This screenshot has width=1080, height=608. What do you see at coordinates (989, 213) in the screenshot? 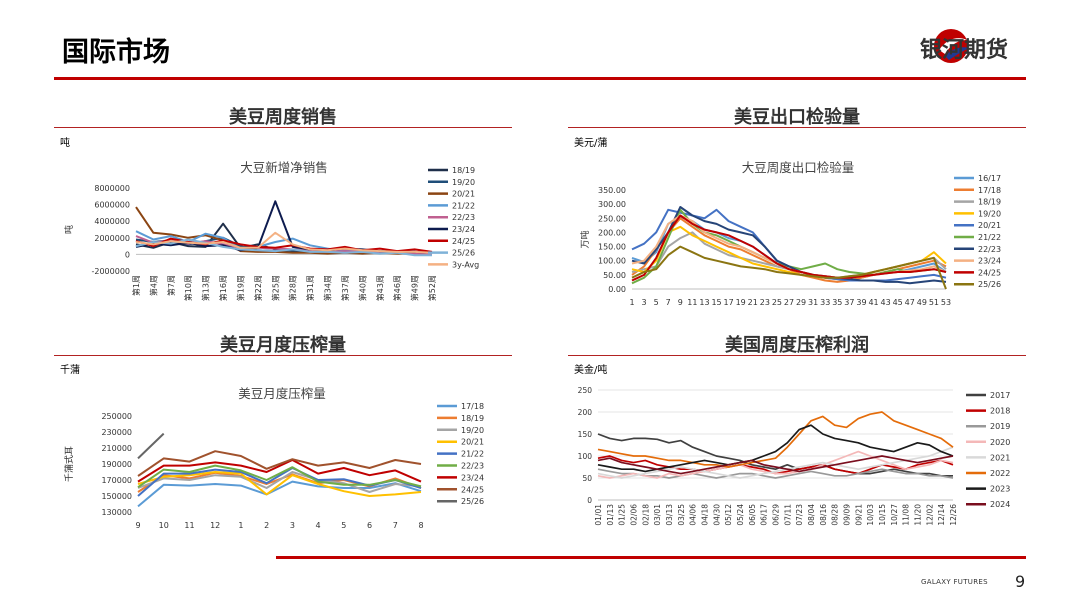
I see `exports-legend-label: 19/20` at bounding box center [989, 213].